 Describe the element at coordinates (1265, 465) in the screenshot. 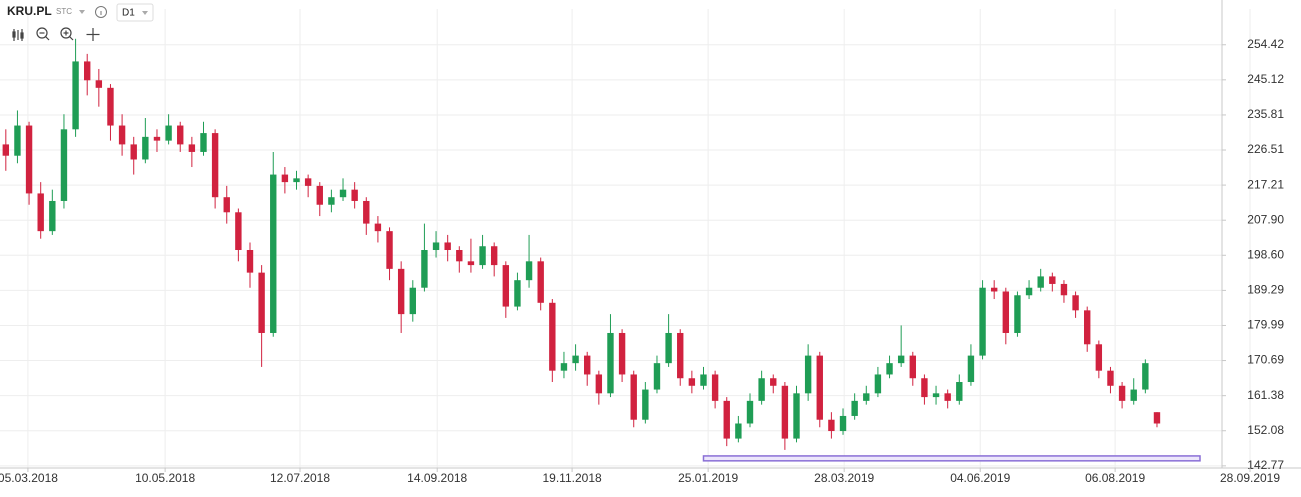

I see `y-tick-label: 142.77` at that location.